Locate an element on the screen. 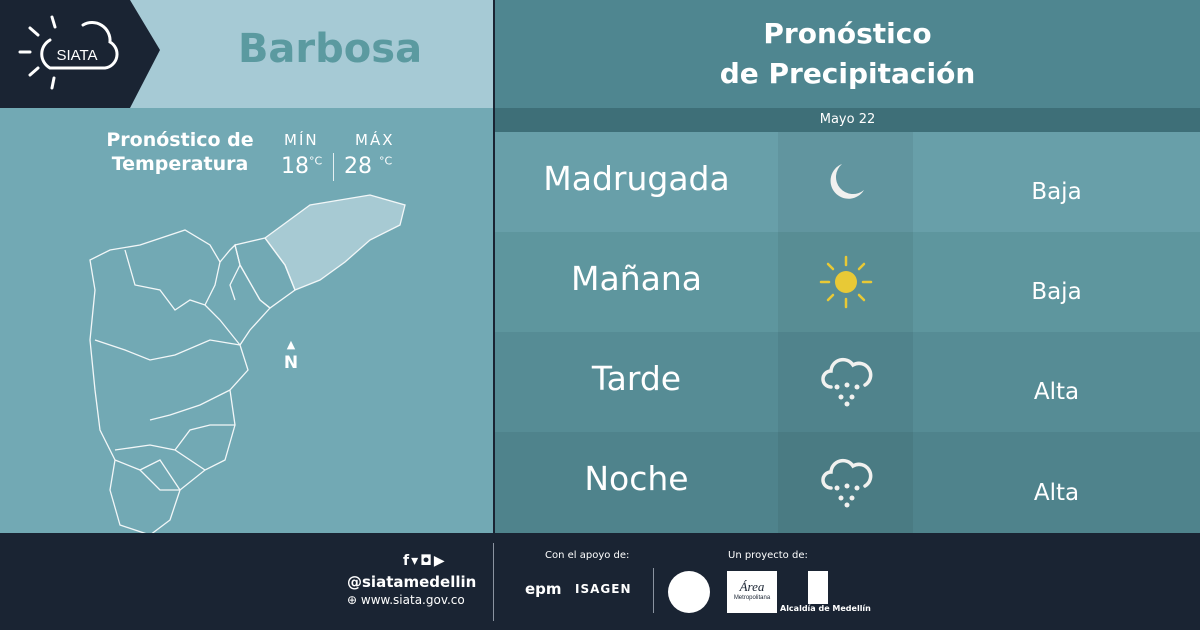 This screenshot has width=1200, height=630. north-label: N is located at coordinates (291, 363).